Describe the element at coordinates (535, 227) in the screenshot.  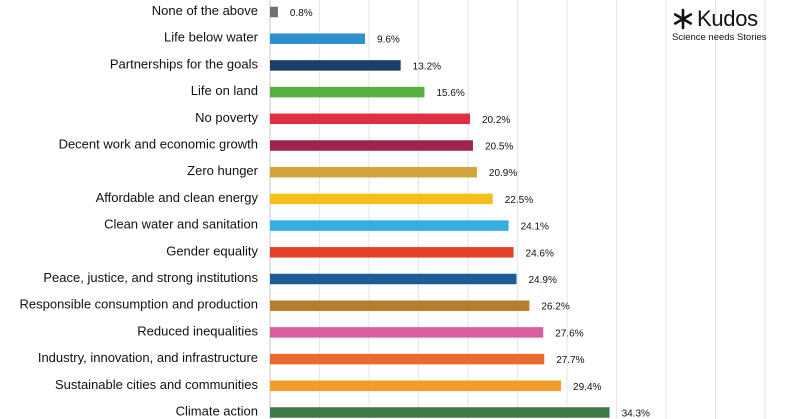
I see `value-label: 24.1%` at that location.